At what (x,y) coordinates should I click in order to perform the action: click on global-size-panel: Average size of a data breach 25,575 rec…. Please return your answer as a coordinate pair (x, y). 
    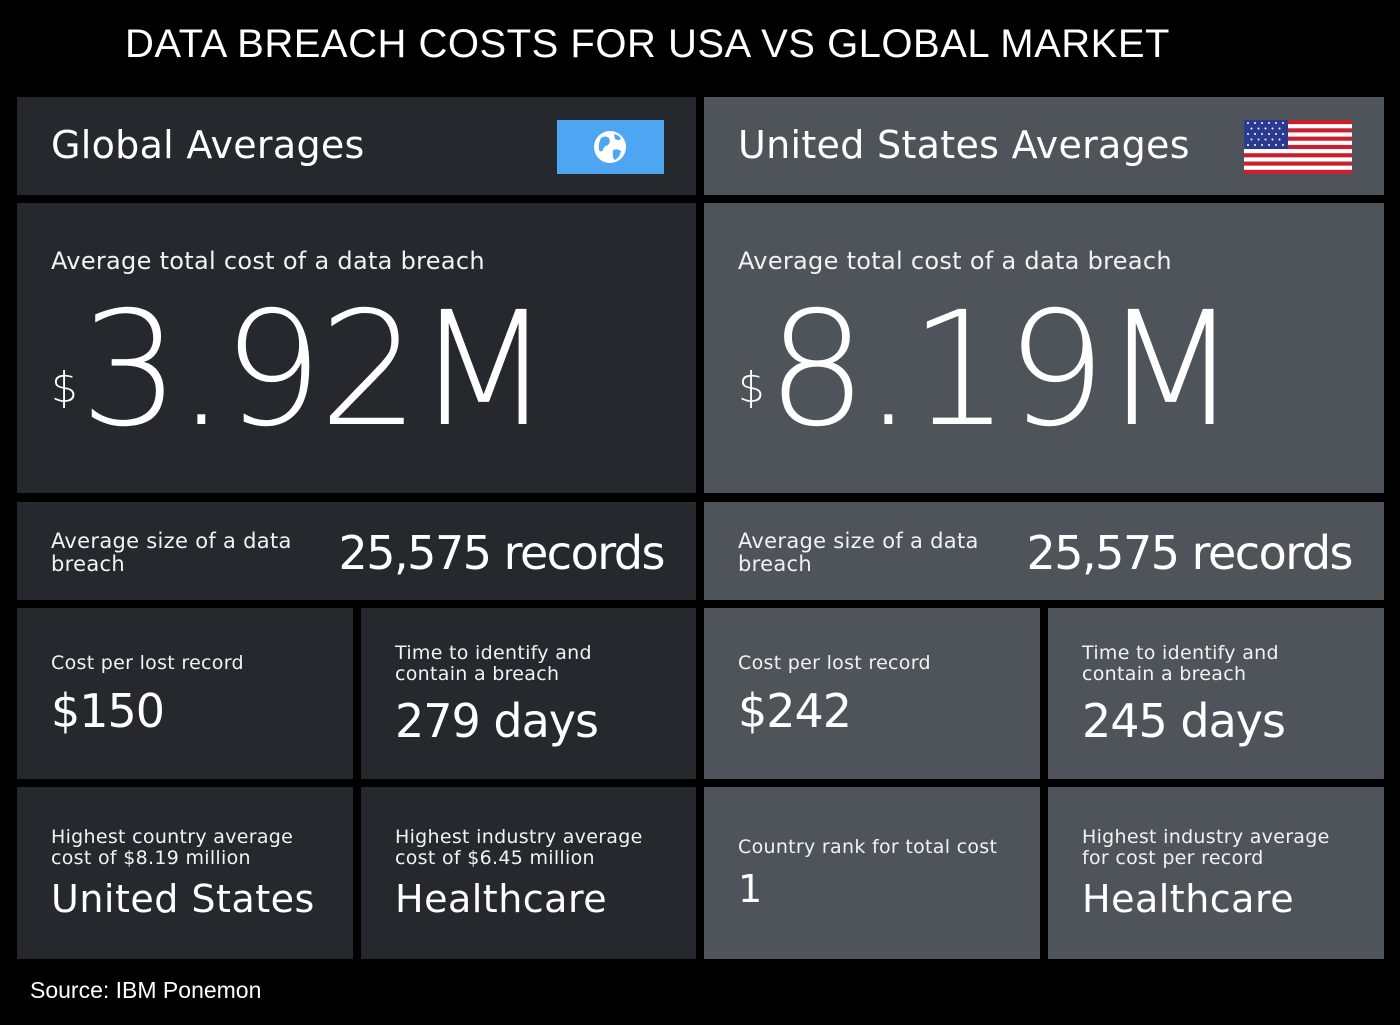
    Looking at the image, I should click on (356, 551).